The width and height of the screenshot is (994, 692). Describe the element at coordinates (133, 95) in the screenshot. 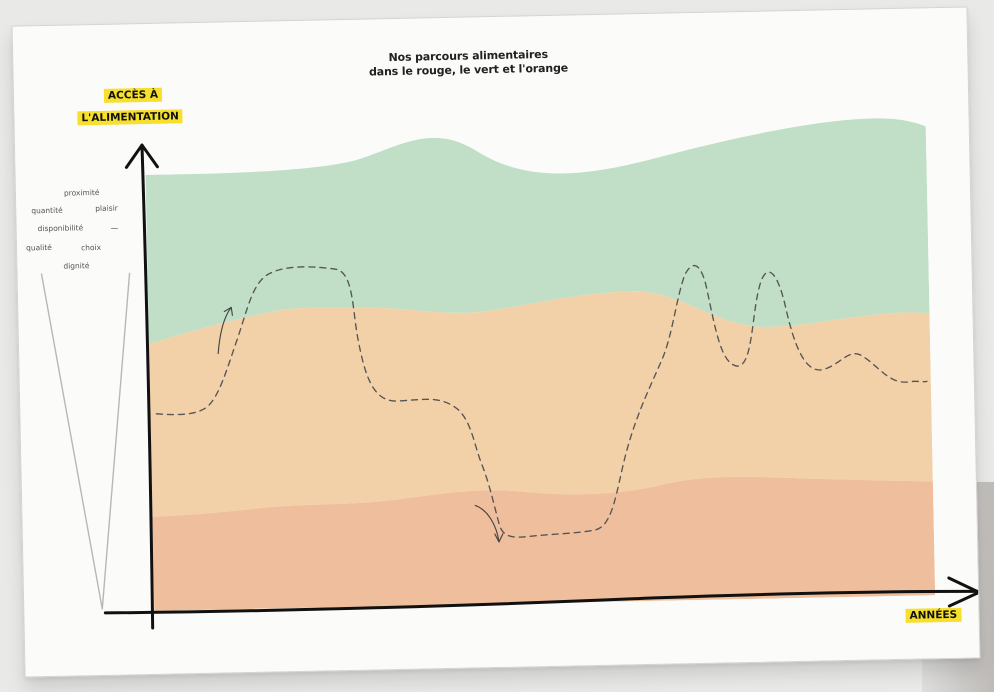

I see `y-axis-label-line-1: ACCÈS À` at that location.